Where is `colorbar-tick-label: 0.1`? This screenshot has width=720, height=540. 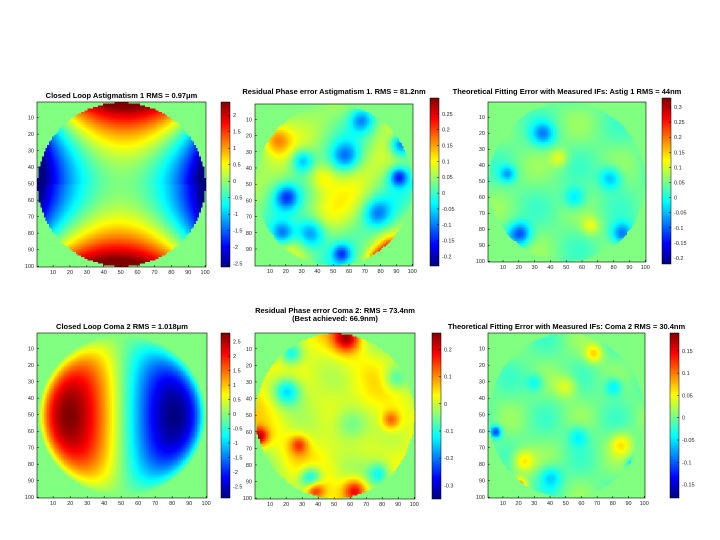
colorbar-tick-label: 0.1 is located at coordinates (448, 378).